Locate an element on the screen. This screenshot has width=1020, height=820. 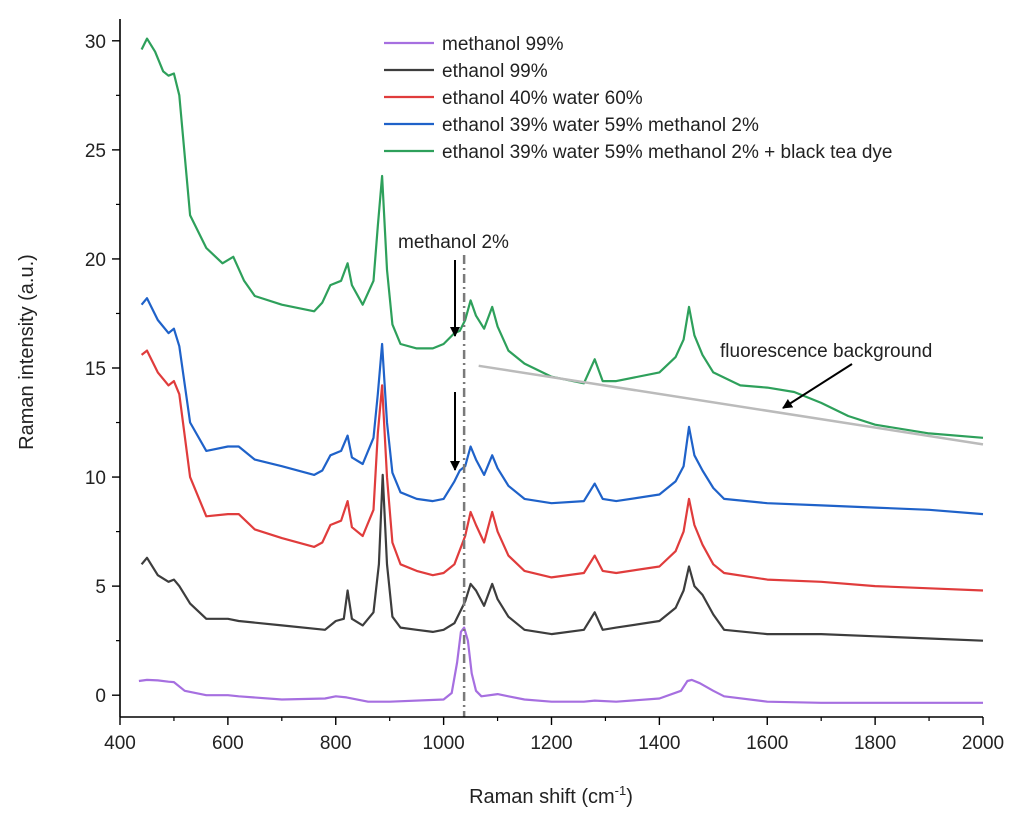
x-tick-label: 400 is located at coordinates (120, 743).